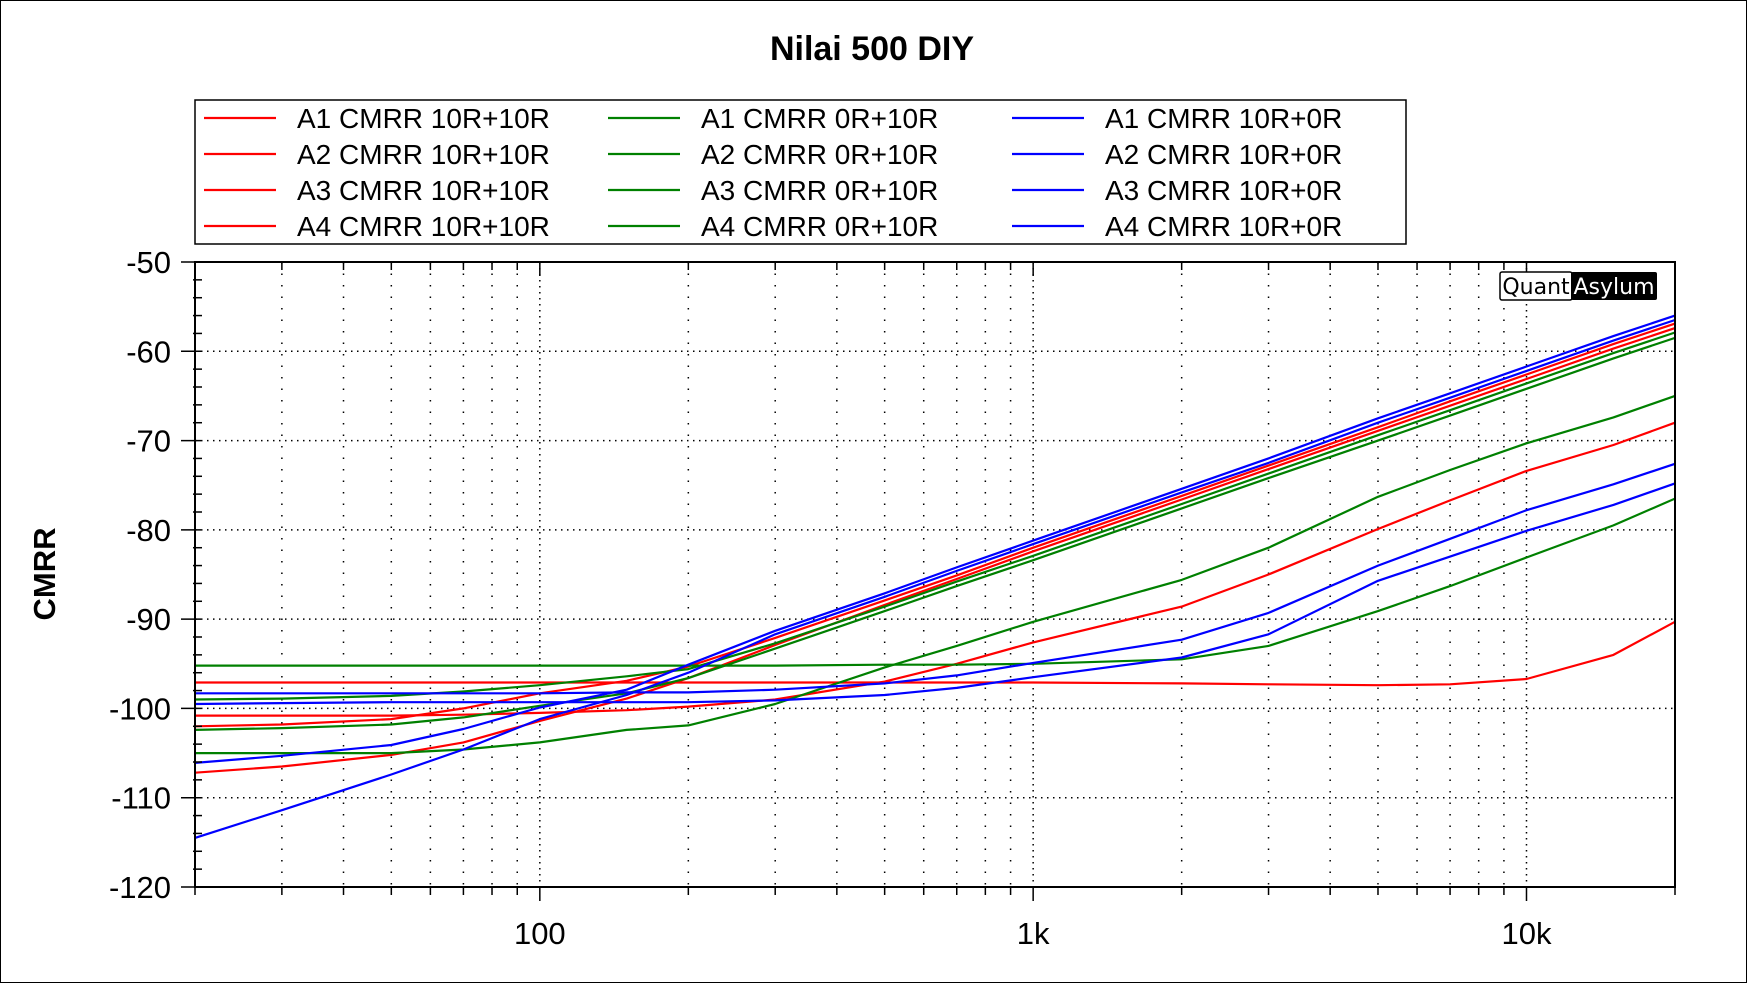 The width and height of the screenshot is (1747, 983). I want to click on x-axis-tick-labels: 100 1k 10k, so click(1033, 933).